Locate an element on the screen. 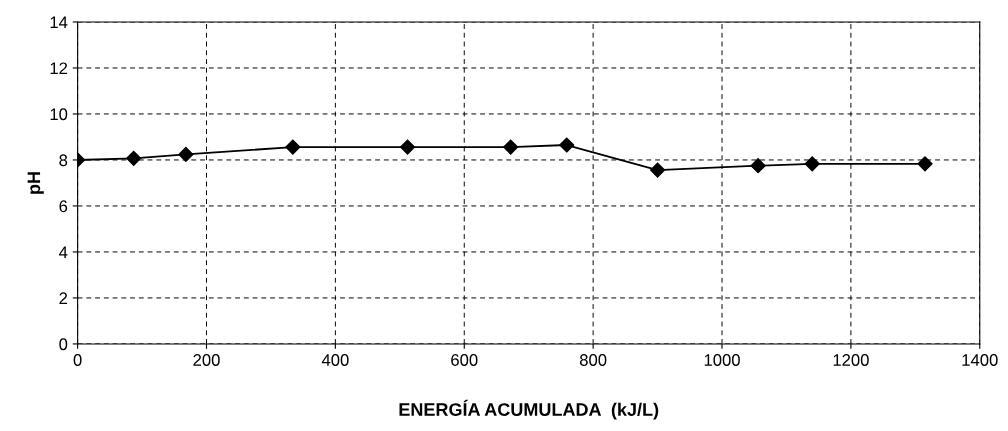  x-tick-label: 600 is located at coordinates (464, 360).